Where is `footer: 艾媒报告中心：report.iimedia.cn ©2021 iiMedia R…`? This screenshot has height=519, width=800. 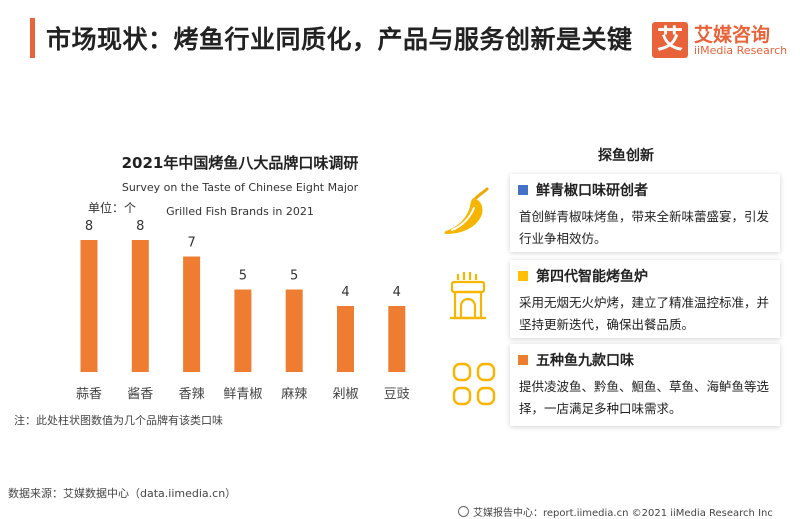
footer: 艾媒报告中心：report.iimedia.cn ©2021 iiMedia R… is located at coordinates (615, 511).